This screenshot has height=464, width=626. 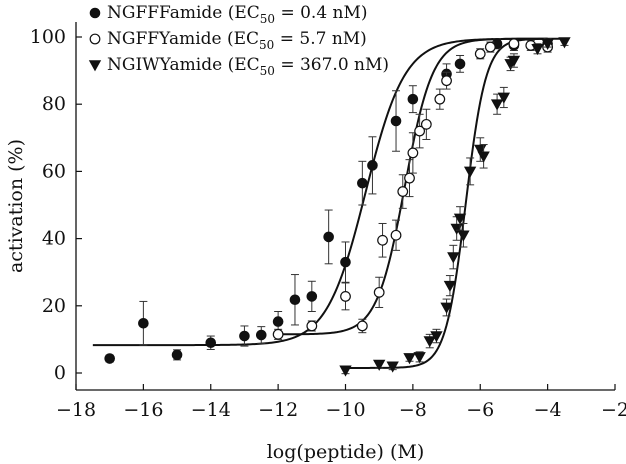 I want to click on y-tick-label: 40, so click(x=54, y=239).